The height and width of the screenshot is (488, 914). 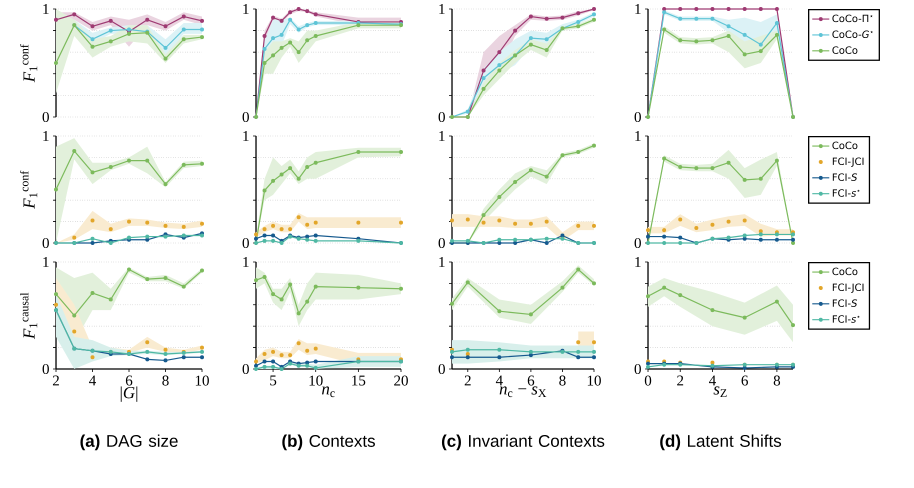 What do you see at coordinates (852, 18) in the screenshot?
I see `legend-label: CoCo-Π$^{⋆}$` at bounding box center [852, 18].